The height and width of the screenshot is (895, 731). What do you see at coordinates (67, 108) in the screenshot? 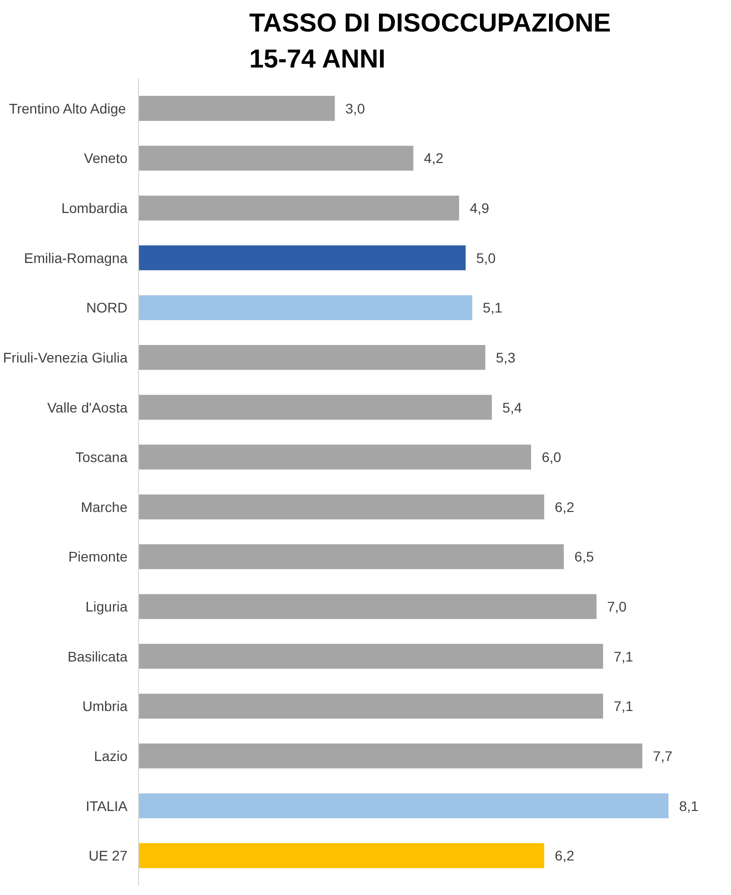
I see `y-tick-label: Trentino Alto Adige` at bounding box center [67, 108].